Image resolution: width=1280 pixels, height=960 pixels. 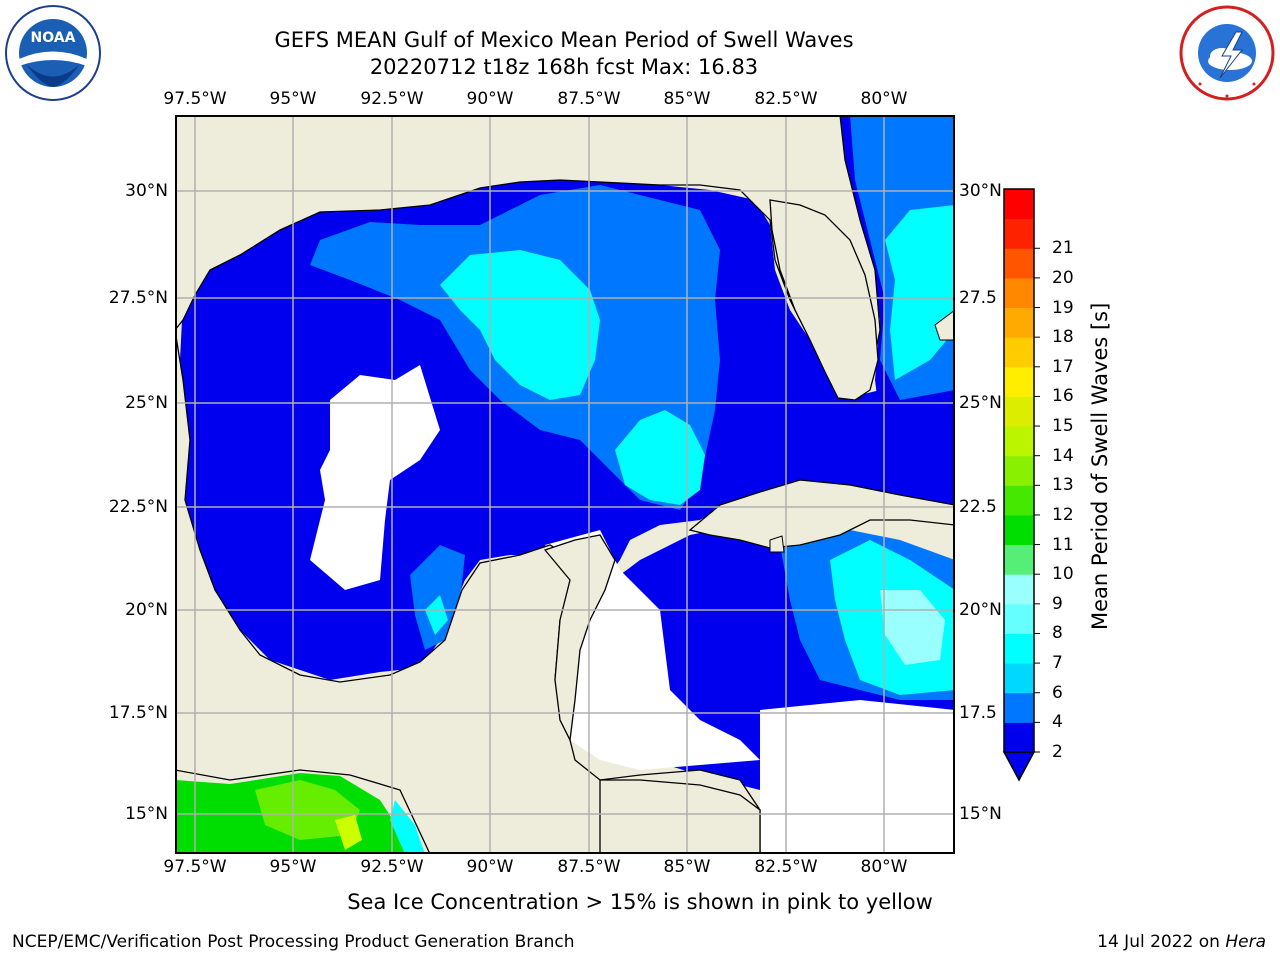 What do you see at coordinates (146, 191) in the screenshot?
I see `lat-label-left: 30°N` at bounding box center [146, 191].